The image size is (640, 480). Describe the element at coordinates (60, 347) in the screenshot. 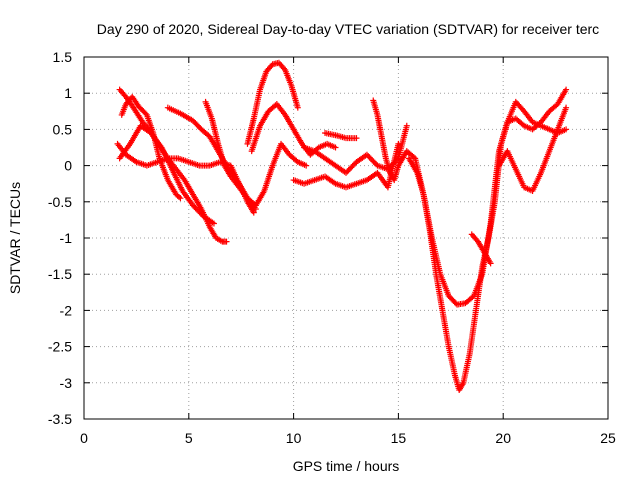

I see `y-tick-label: -2.5` at that location.